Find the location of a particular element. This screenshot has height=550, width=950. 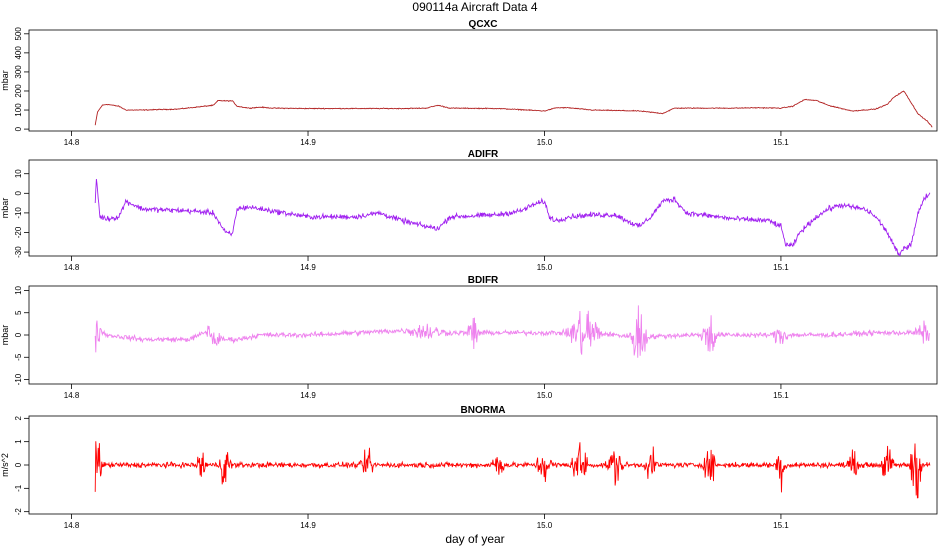

y-tick-label: -20 is located at coordinates (18, 232).